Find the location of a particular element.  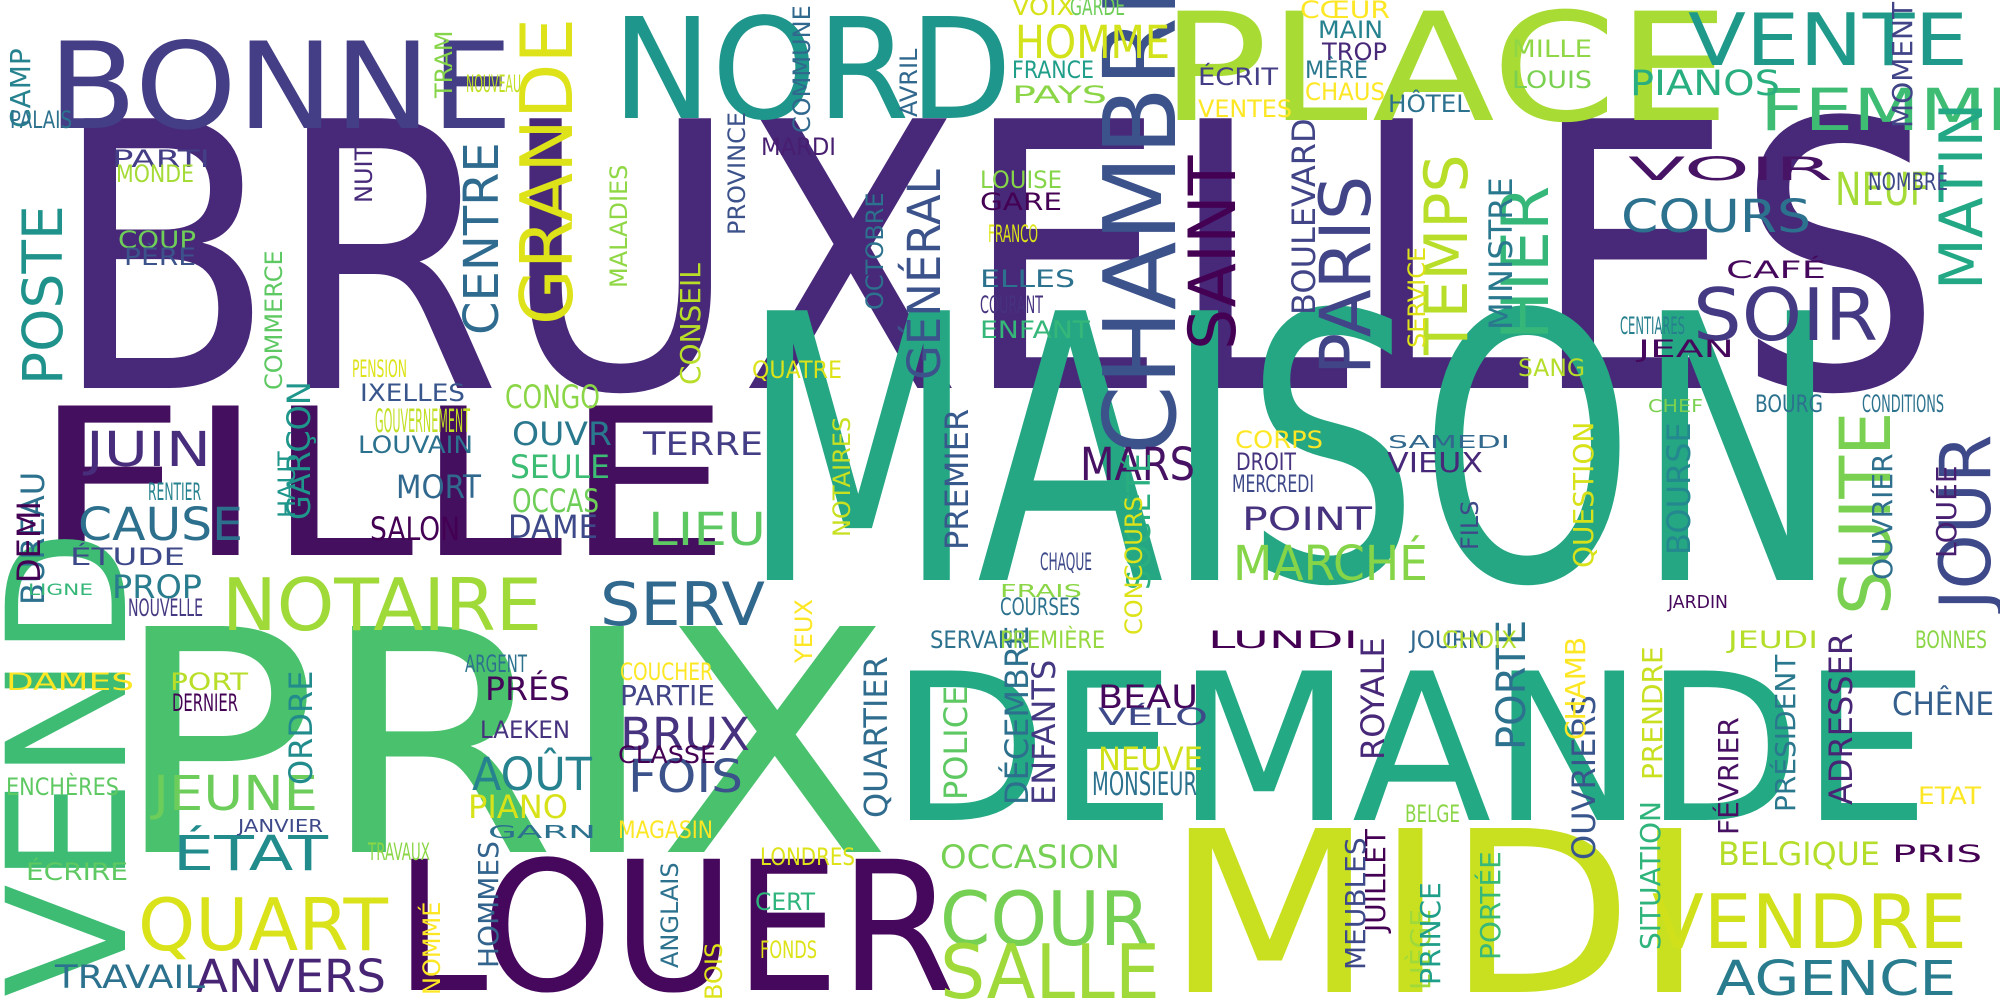

word-jeune: JEUNE is located at coordinates (234, 794).